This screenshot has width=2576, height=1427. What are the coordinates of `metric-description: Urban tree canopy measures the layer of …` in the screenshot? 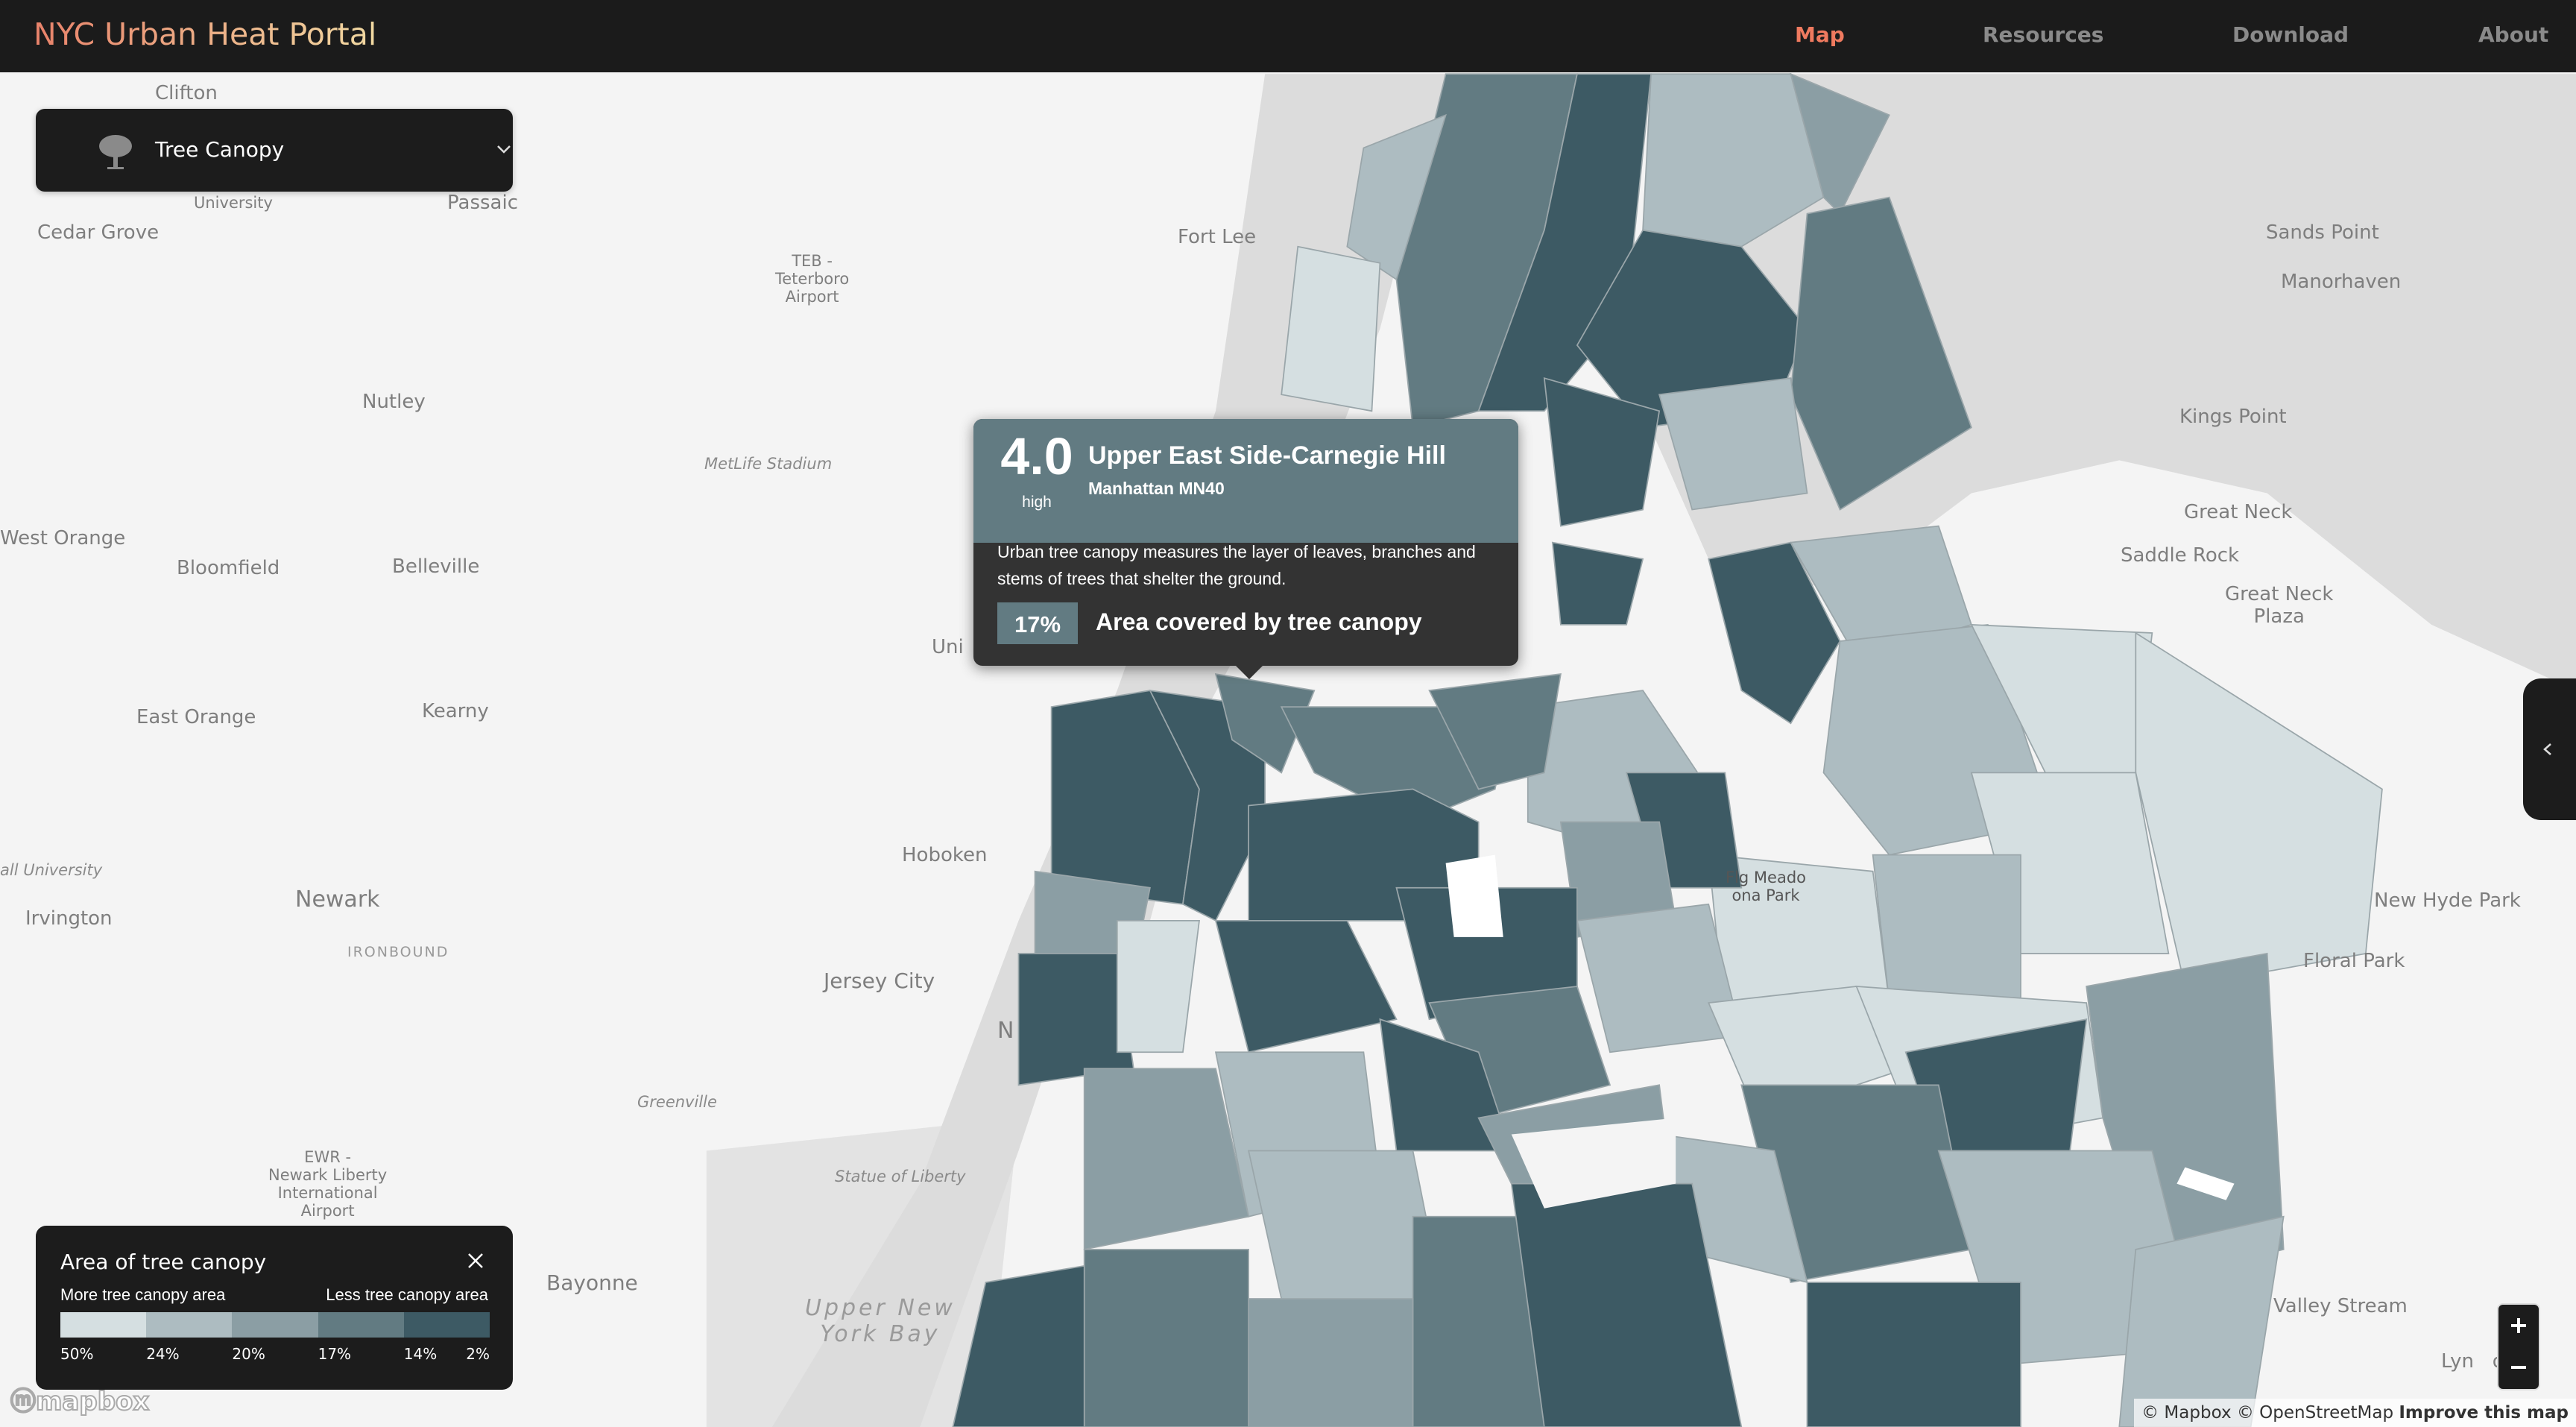 It's located at (1236, 565).